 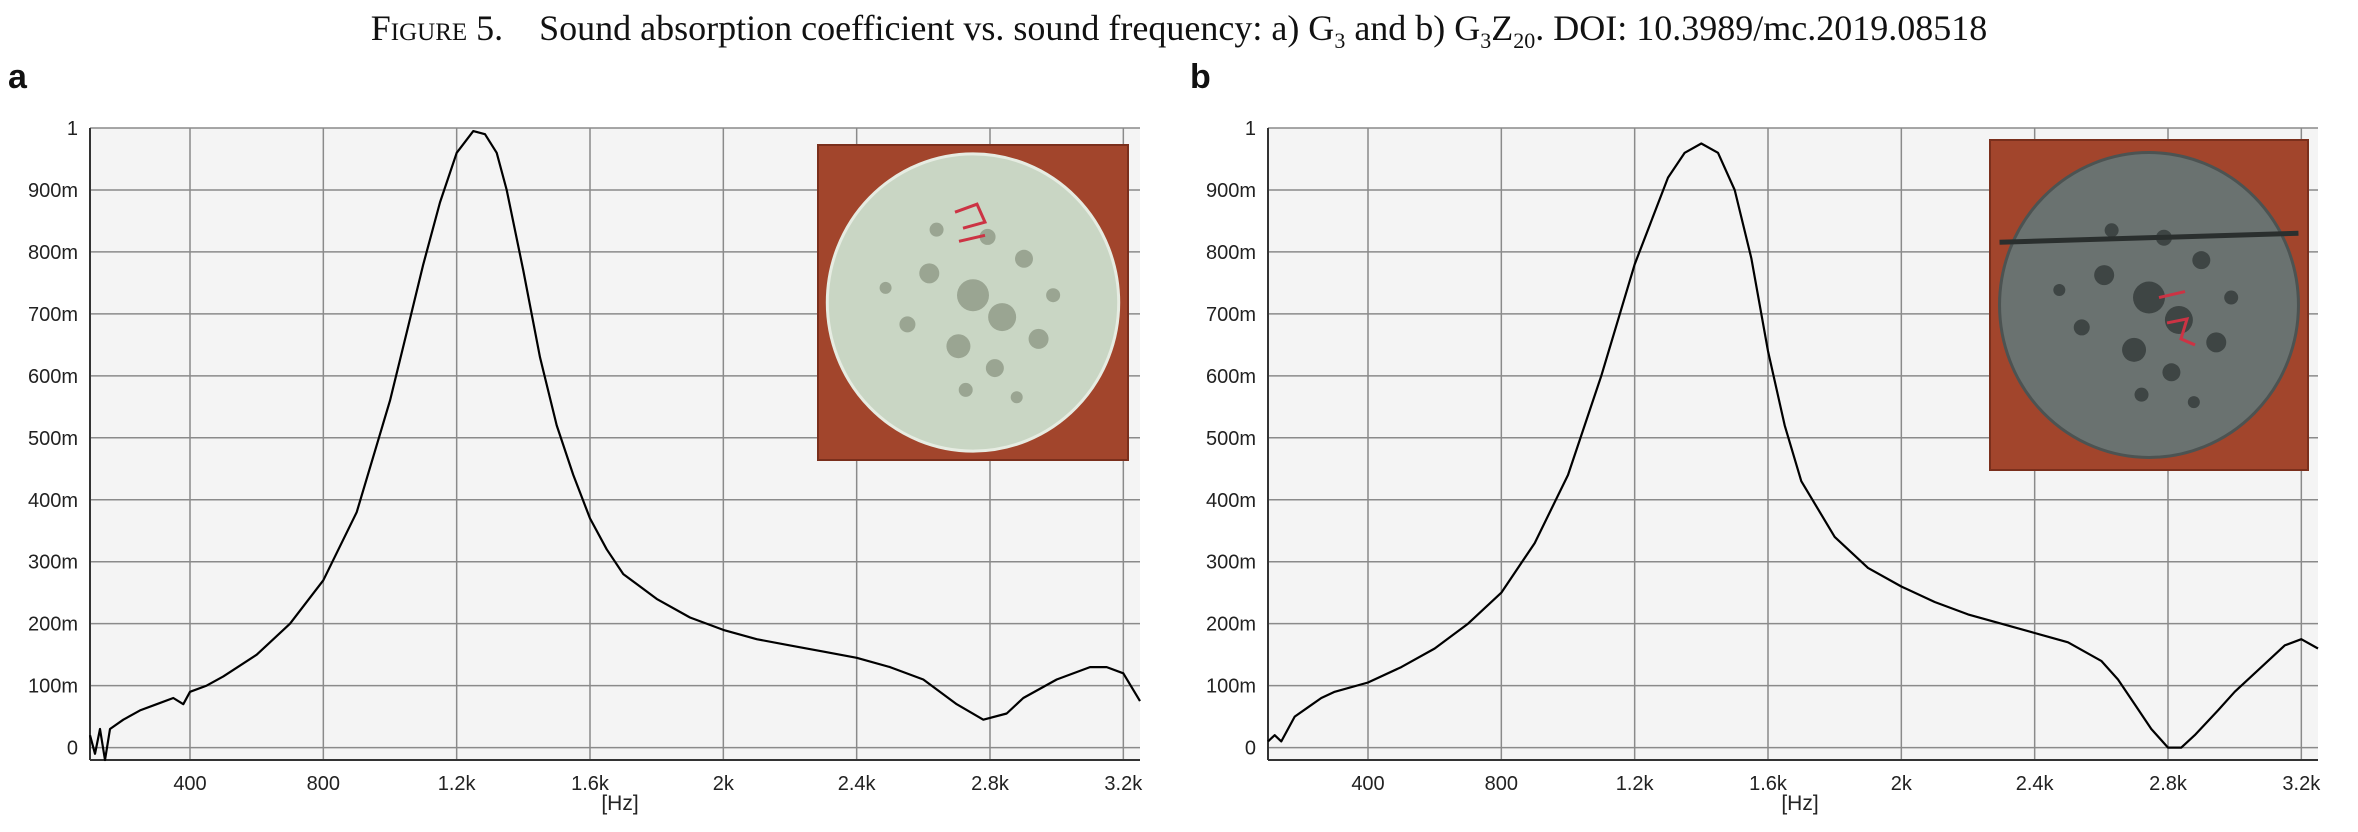 I want to click on caption-mid: and b) G, so click(x=1413, y=28).